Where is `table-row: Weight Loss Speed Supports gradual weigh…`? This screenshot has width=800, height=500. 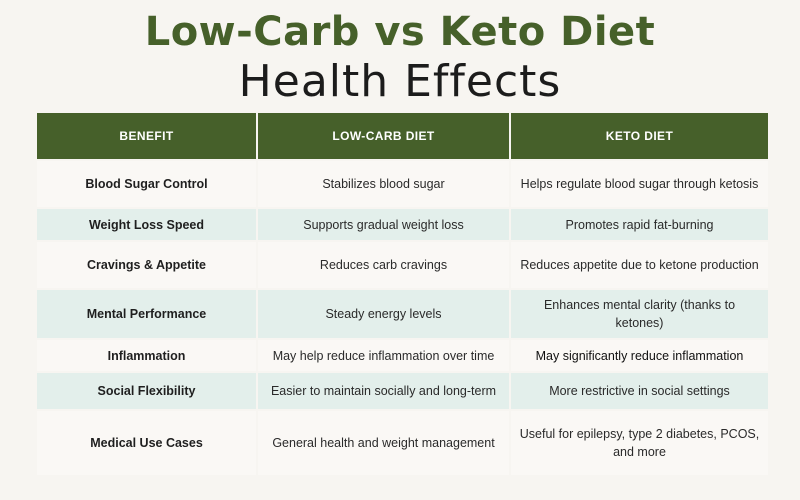
table-row: Weight Loss Speed Supports gradual weigh… is located at coordinates (402, 224).